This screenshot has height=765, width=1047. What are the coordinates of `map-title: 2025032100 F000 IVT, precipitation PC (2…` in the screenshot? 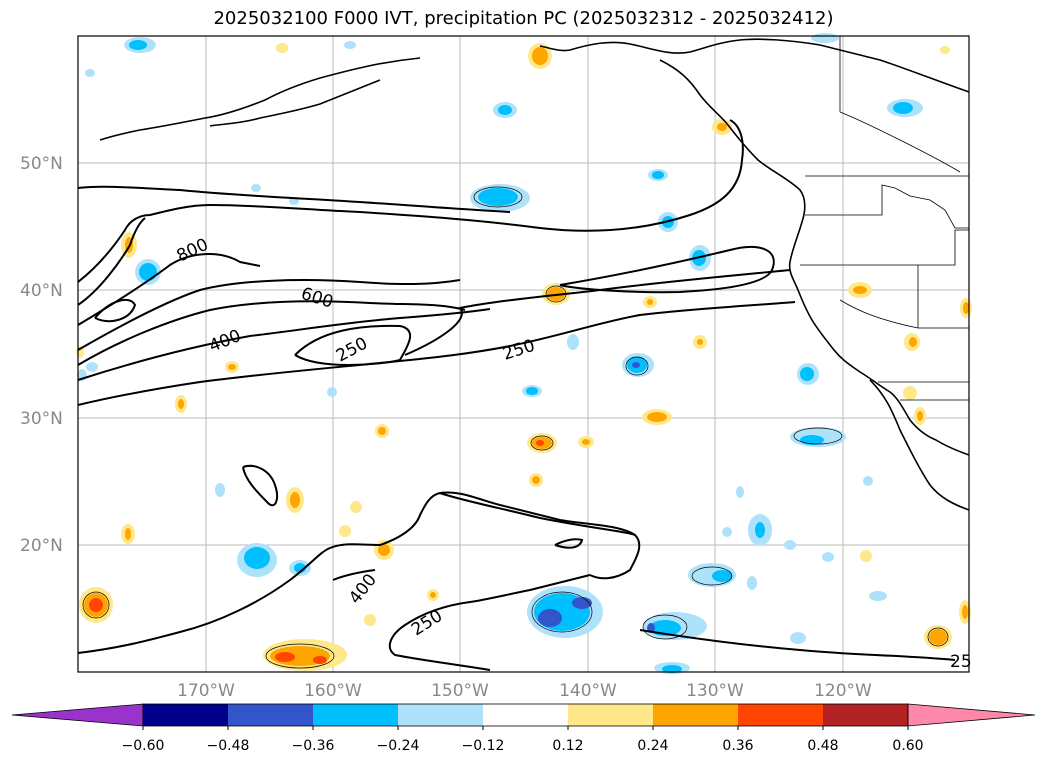 It's located at (523, 18).